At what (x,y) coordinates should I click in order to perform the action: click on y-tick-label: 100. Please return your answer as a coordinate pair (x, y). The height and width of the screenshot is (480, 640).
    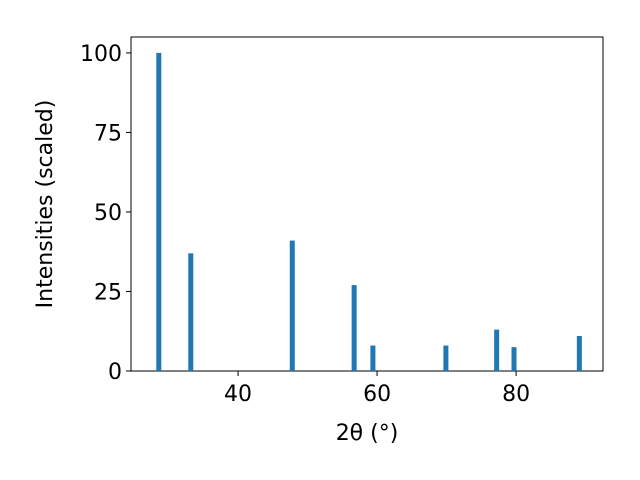
    Looking at the image, I should click on (101, 54).